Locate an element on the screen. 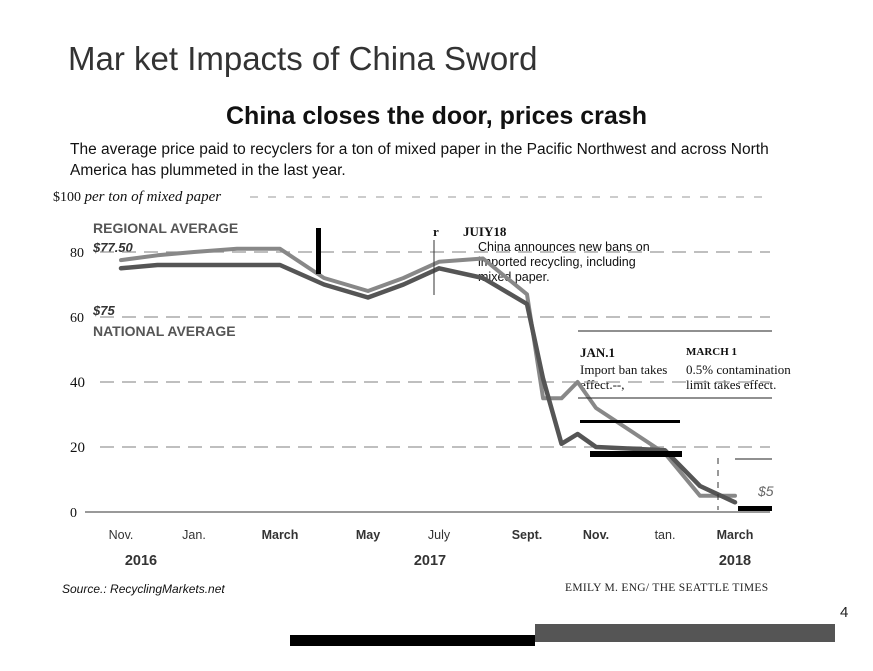  y-tick-label: 80 is located at coordinates (77, 253).